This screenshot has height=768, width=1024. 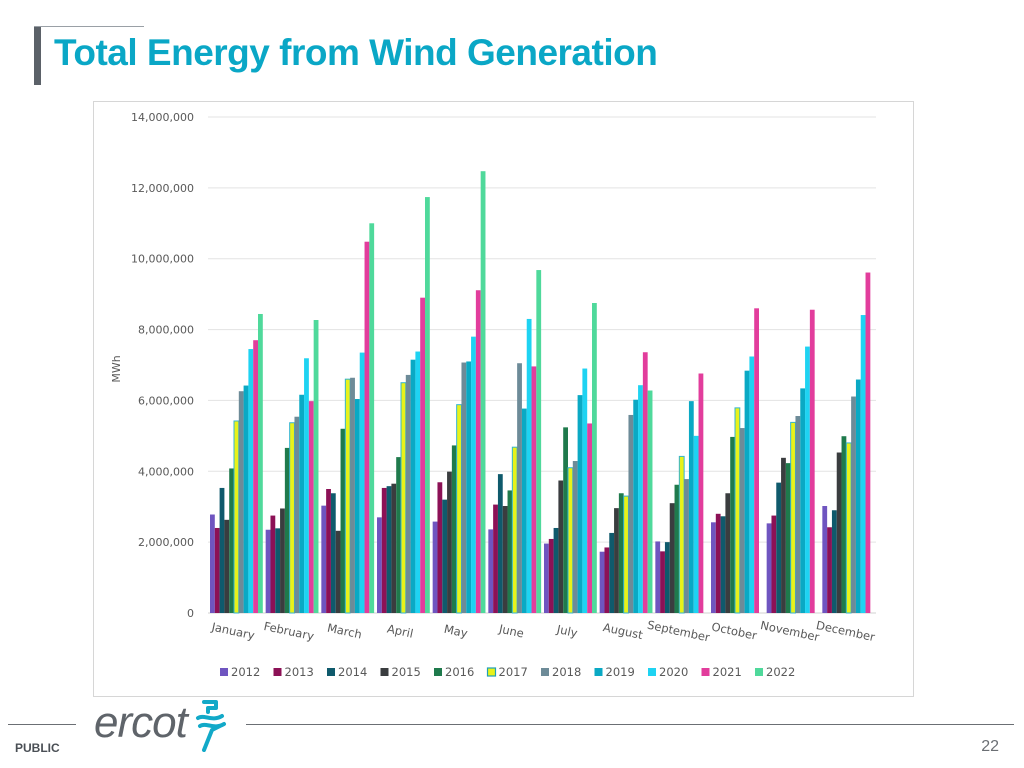 I want to click on bar-2016-january, so click(x=231, y=540).